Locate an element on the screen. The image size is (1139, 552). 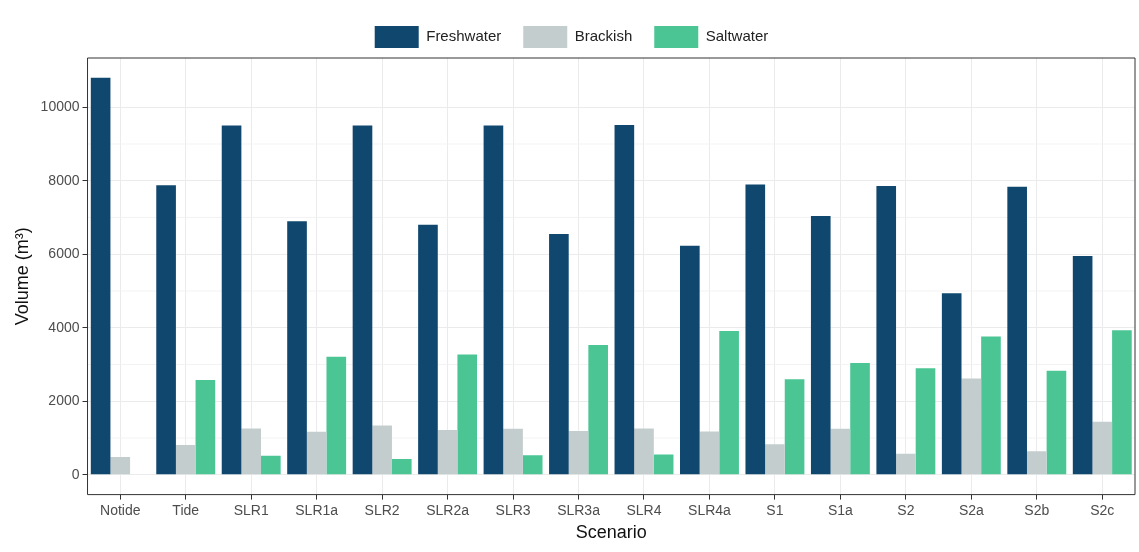
y-tick-label: 8000 is located at coordinates (64, 179).